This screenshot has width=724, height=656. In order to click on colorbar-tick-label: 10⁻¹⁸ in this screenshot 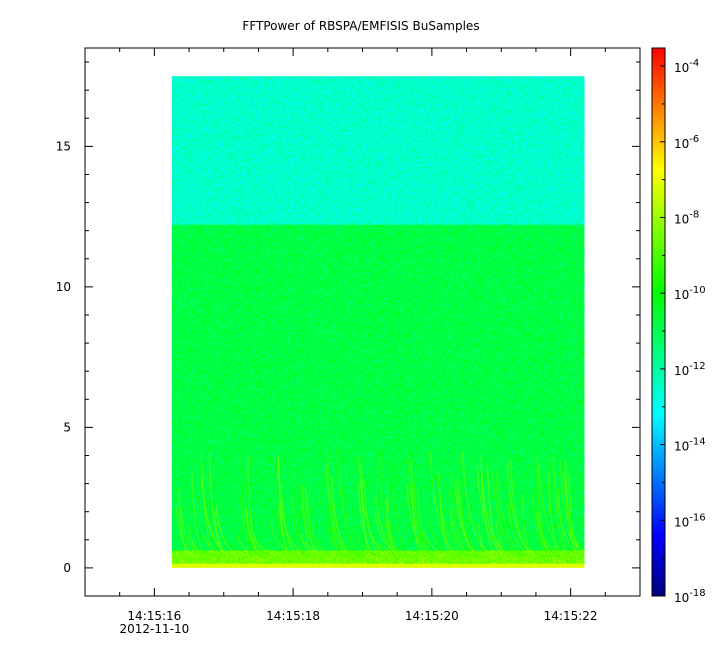, I will do `click(690, 596)`.